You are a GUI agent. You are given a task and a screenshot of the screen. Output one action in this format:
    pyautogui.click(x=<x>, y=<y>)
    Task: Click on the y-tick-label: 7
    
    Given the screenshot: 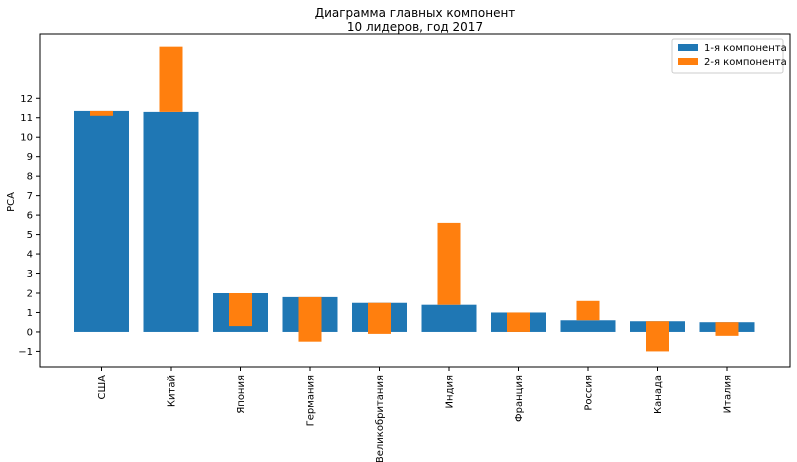 What is the action you would take?
    pyautogui.click(x=30, y=196)
    